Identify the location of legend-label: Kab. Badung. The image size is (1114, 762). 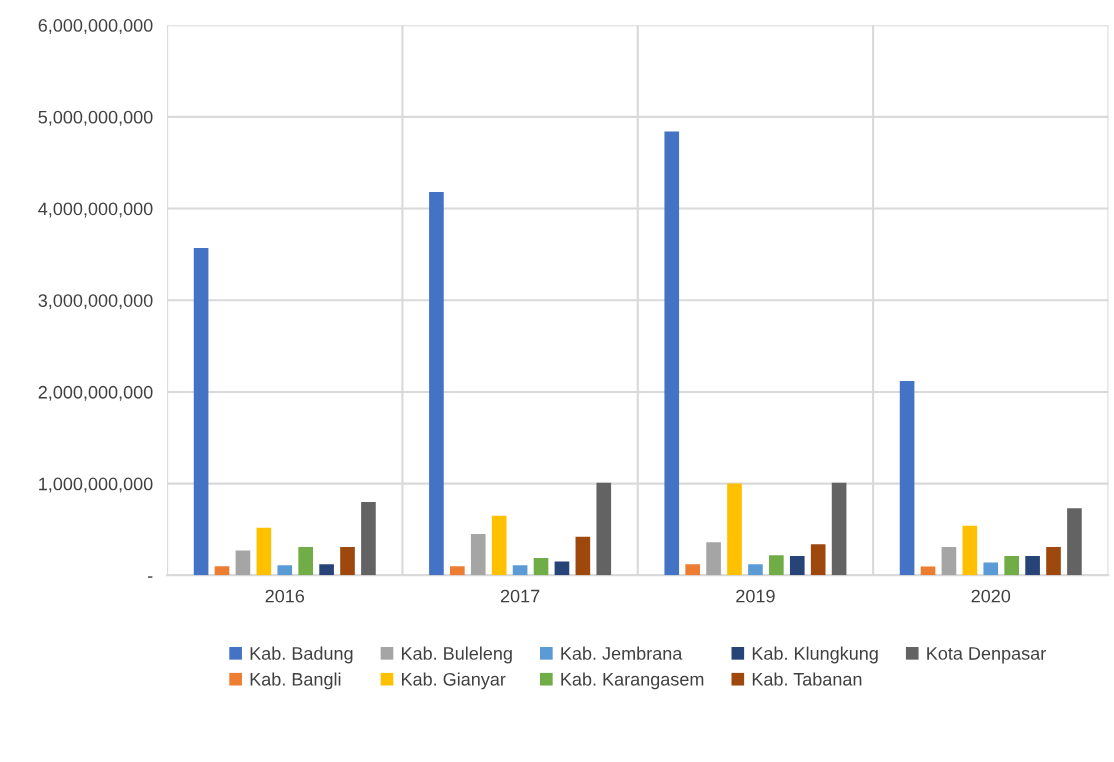
(301, 655).